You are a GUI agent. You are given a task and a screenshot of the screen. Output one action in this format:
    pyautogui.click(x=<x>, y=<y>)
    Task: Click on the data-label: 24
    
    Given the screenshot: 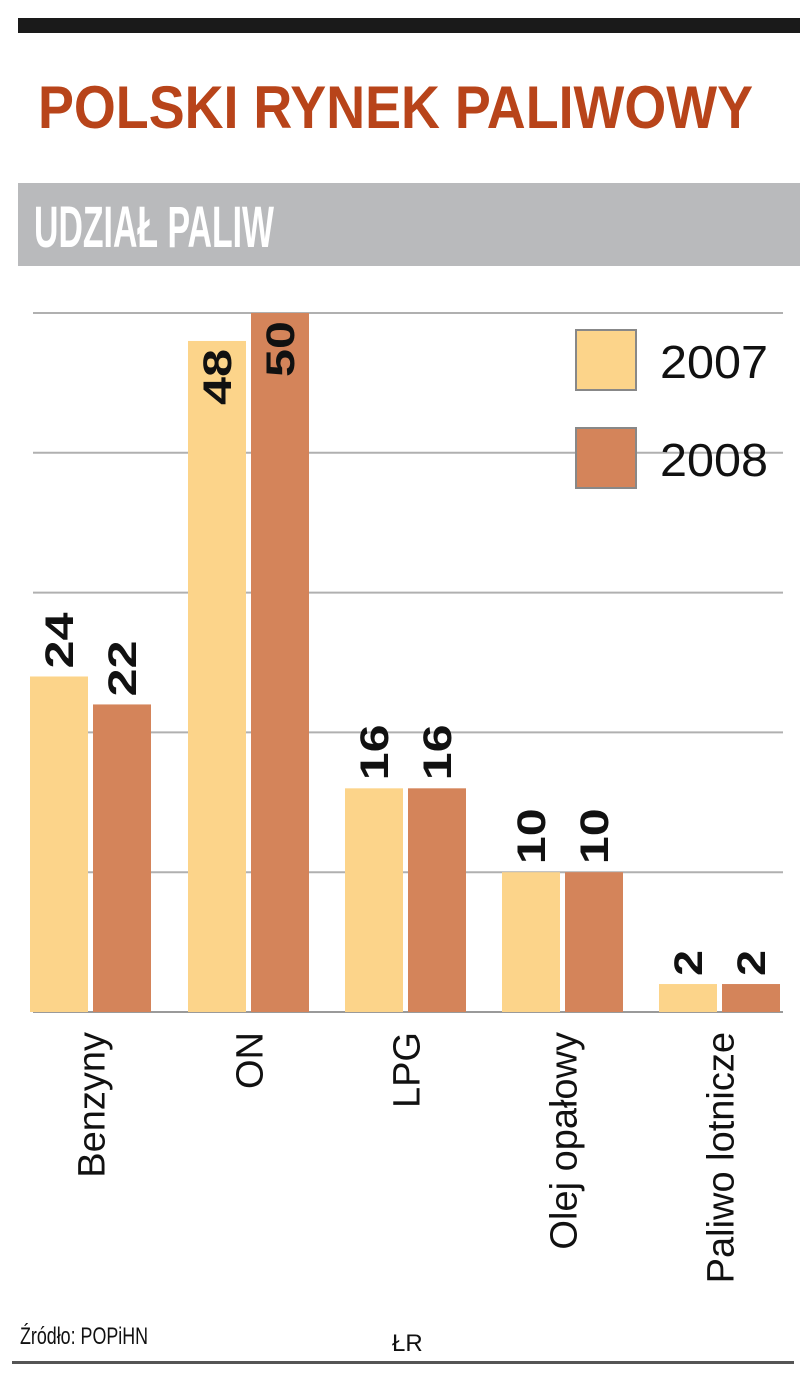 What is the action you would take?
    pyautogui.click(x=60, y=640)
    